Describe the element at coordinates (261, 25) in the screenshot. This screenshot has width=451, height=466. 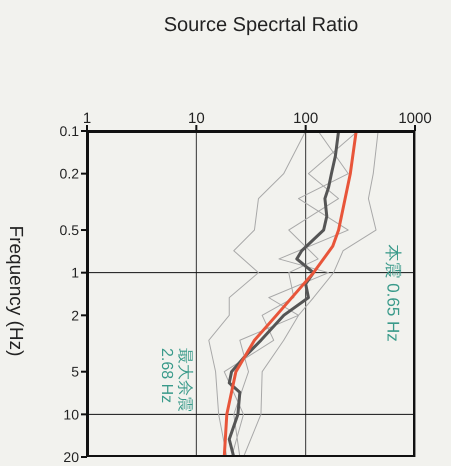
I see `x-axis-title: Source Specrtal Ratio` at that location.